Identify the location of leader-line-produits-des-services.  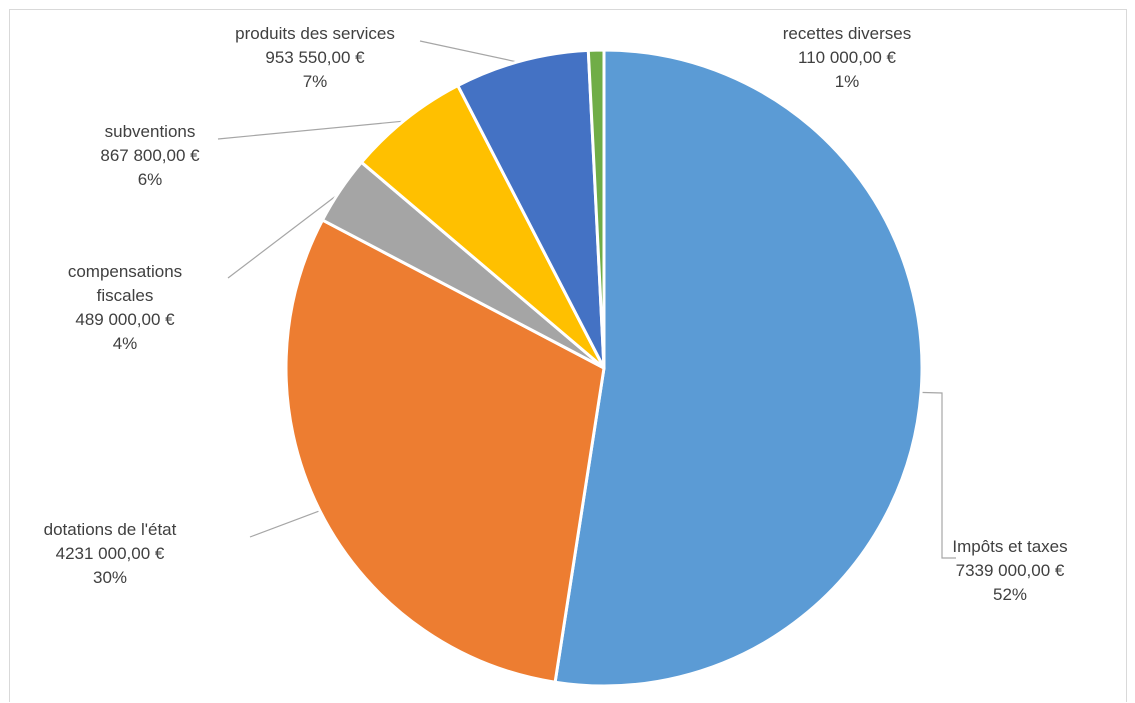
(470, 52).